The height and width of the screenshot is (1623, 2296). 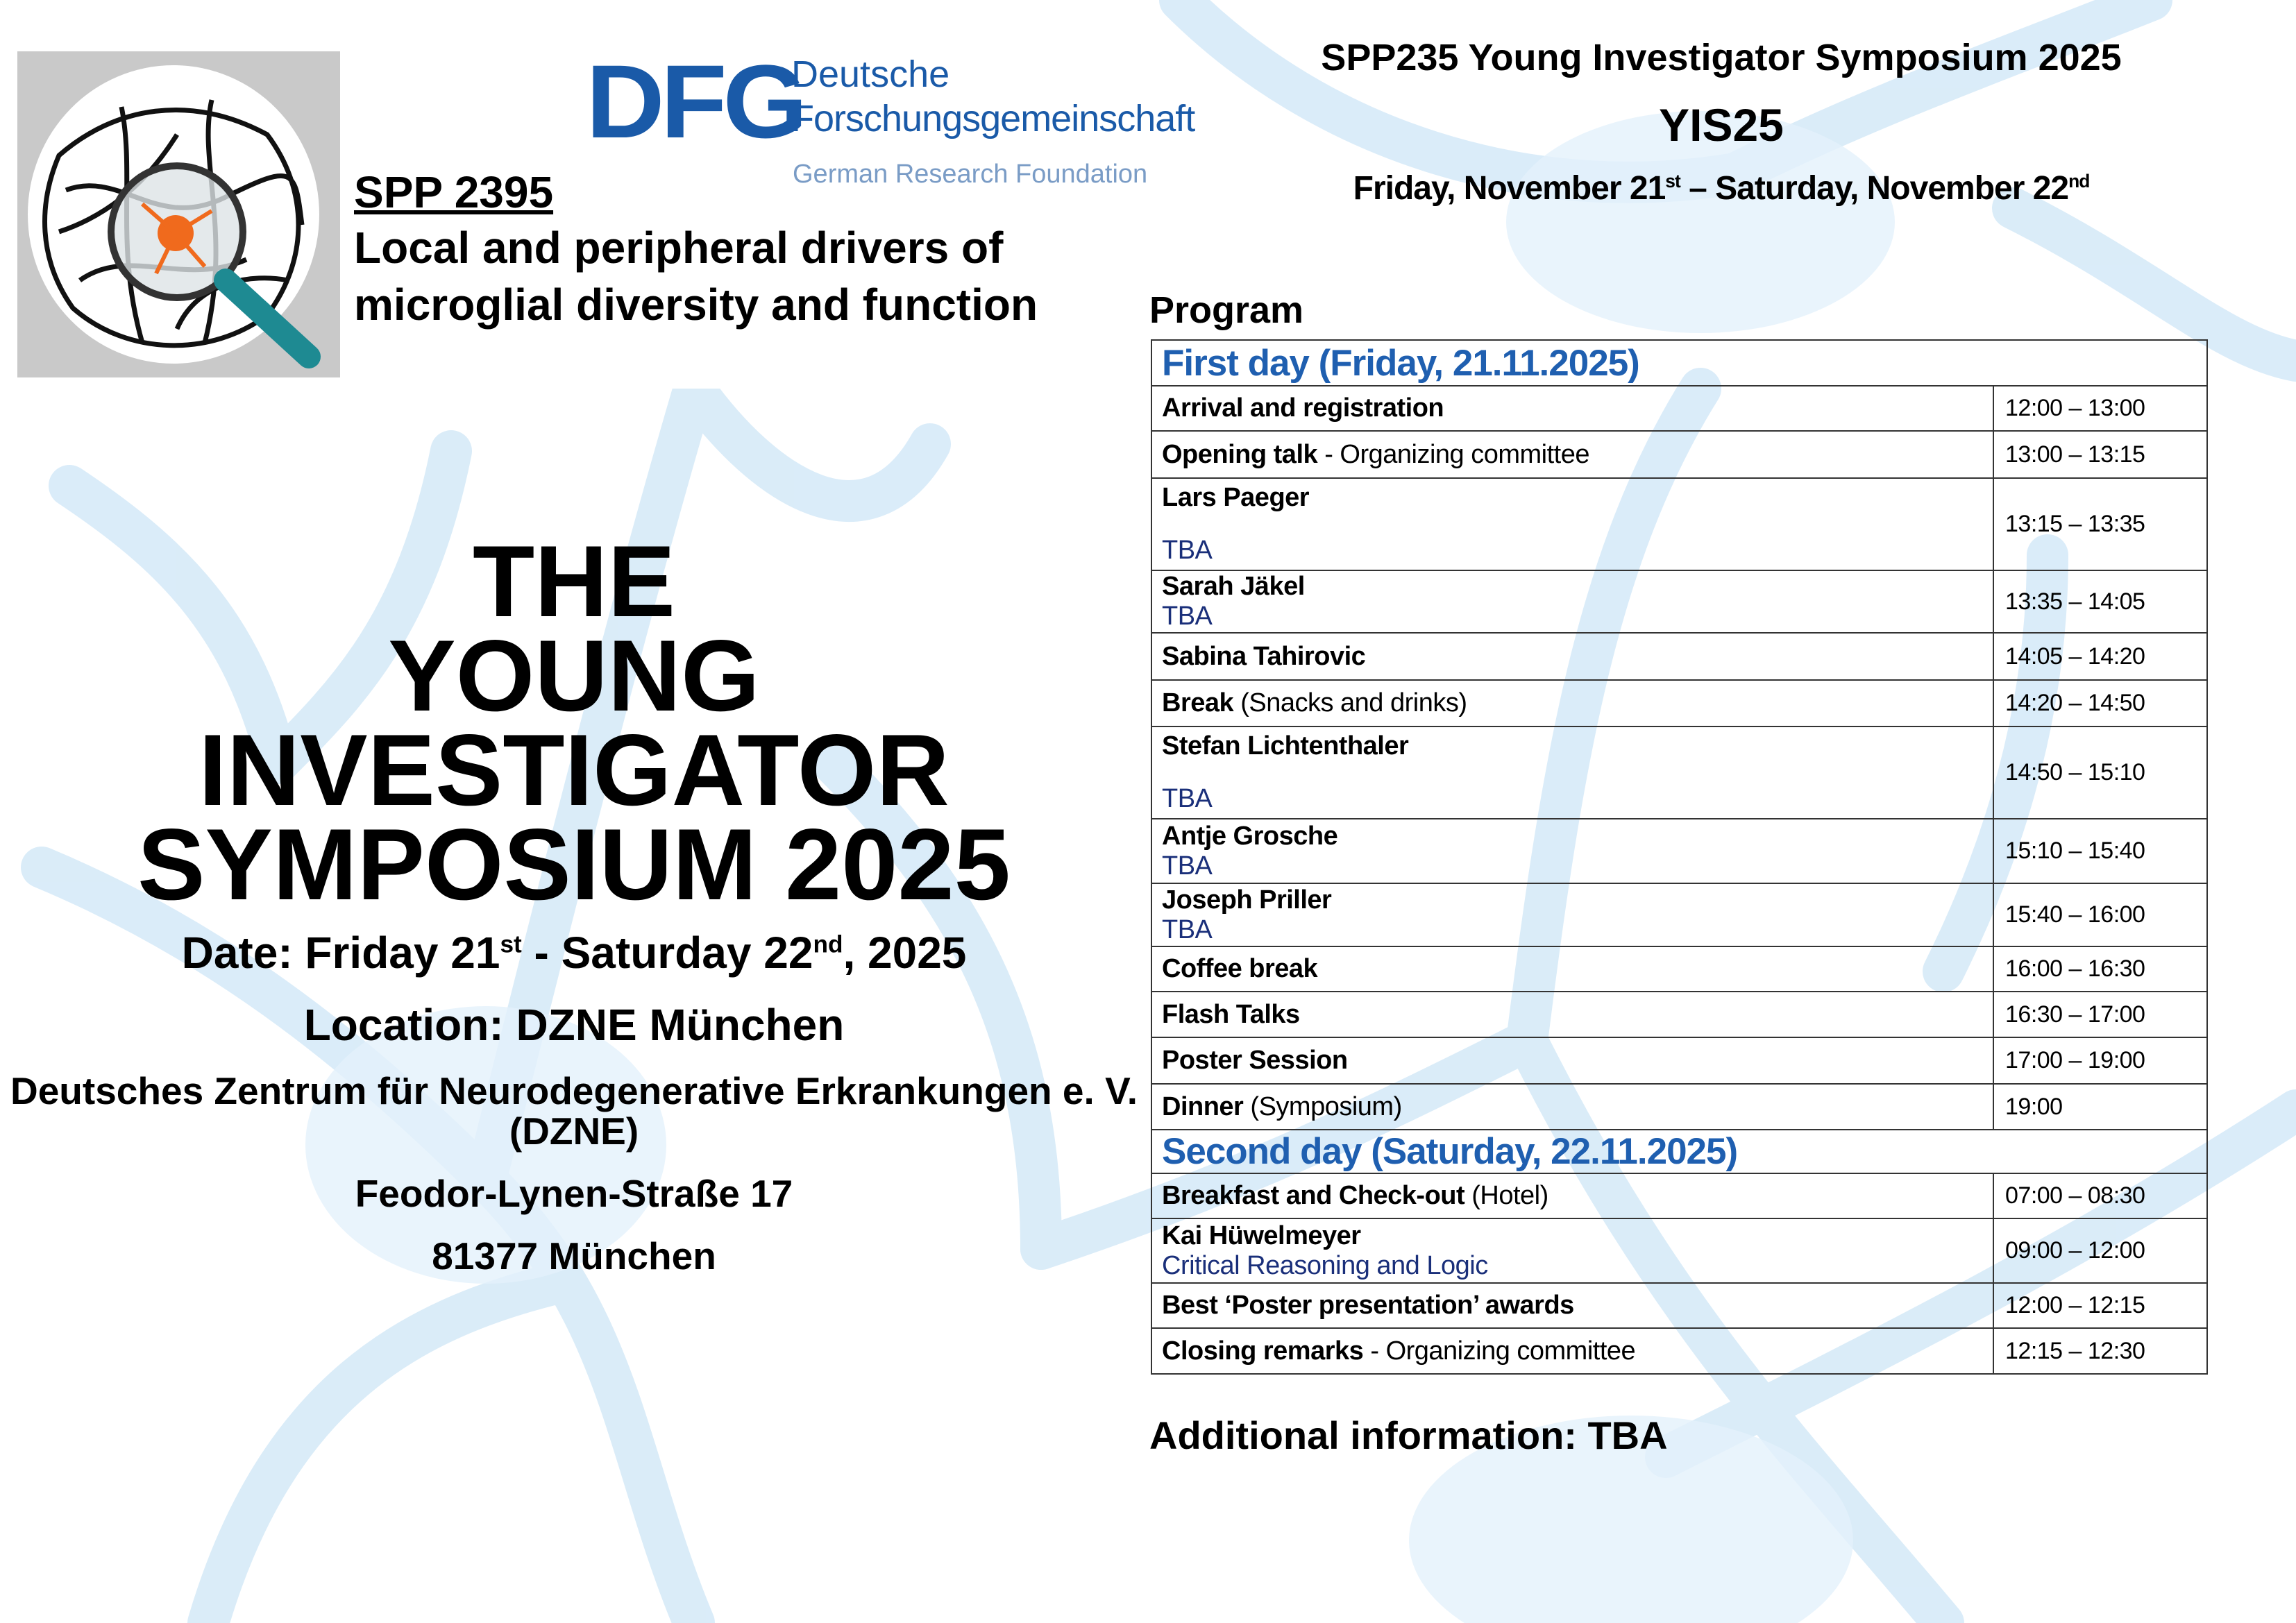 I want to click on session-cell: Best ‘Poster presentation’ awards, so click(x=1573, y=1305).